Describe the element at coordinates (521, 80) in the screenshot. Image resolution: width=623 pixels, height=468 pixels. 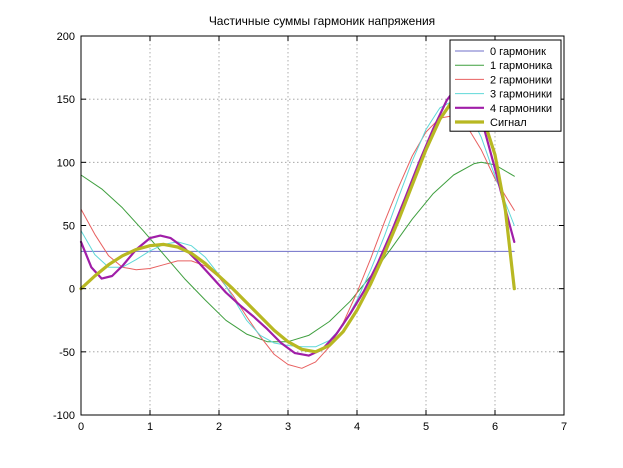
I see `legend-label-2: 2 гармоники` at that location.